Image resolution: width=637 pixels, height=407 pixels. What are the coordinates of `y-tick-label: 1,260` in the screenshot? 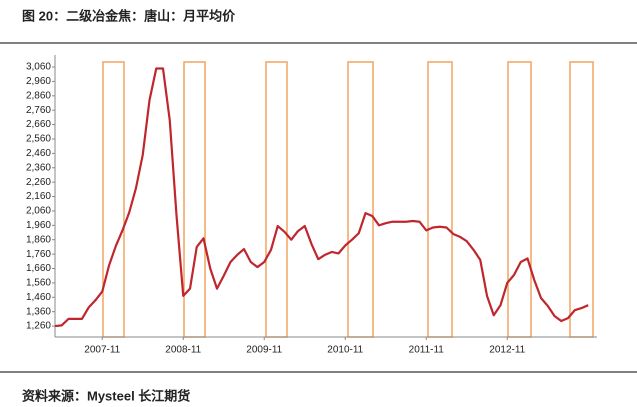 It's located at (38, 326).